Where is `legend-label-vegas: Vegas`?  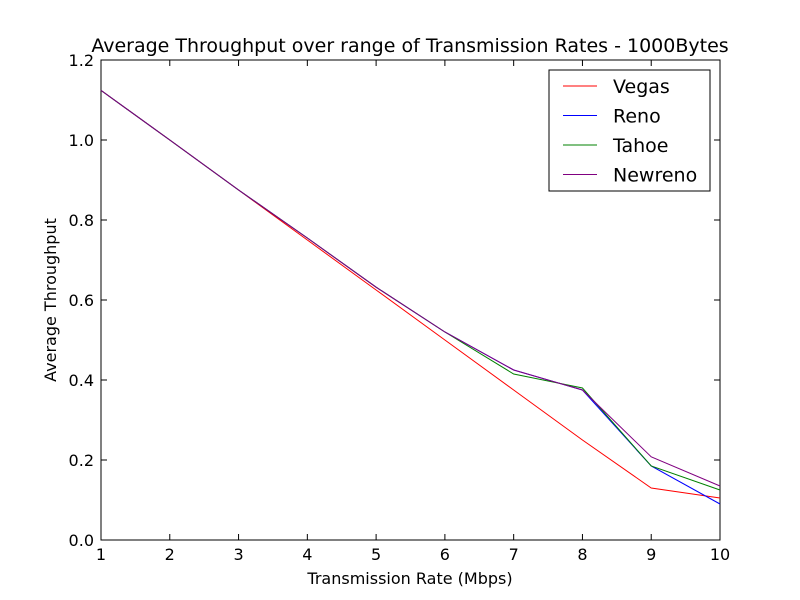 legend-label-vegas: Vegas is located at coordinates (641, 87).